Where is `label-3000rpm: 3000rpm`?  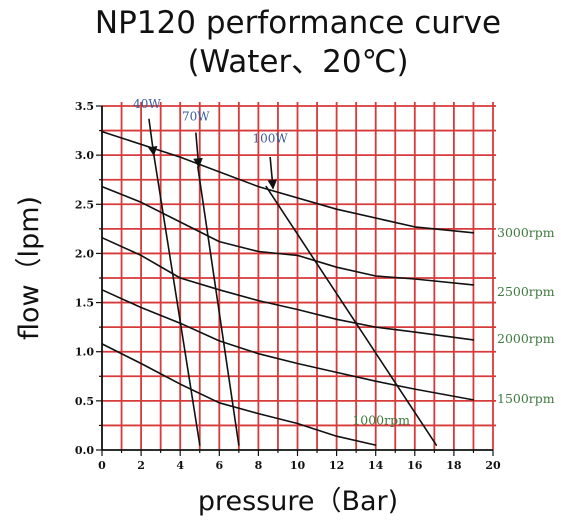
label-3000rpm: 3000rpm is located at coordinates (526, 232).